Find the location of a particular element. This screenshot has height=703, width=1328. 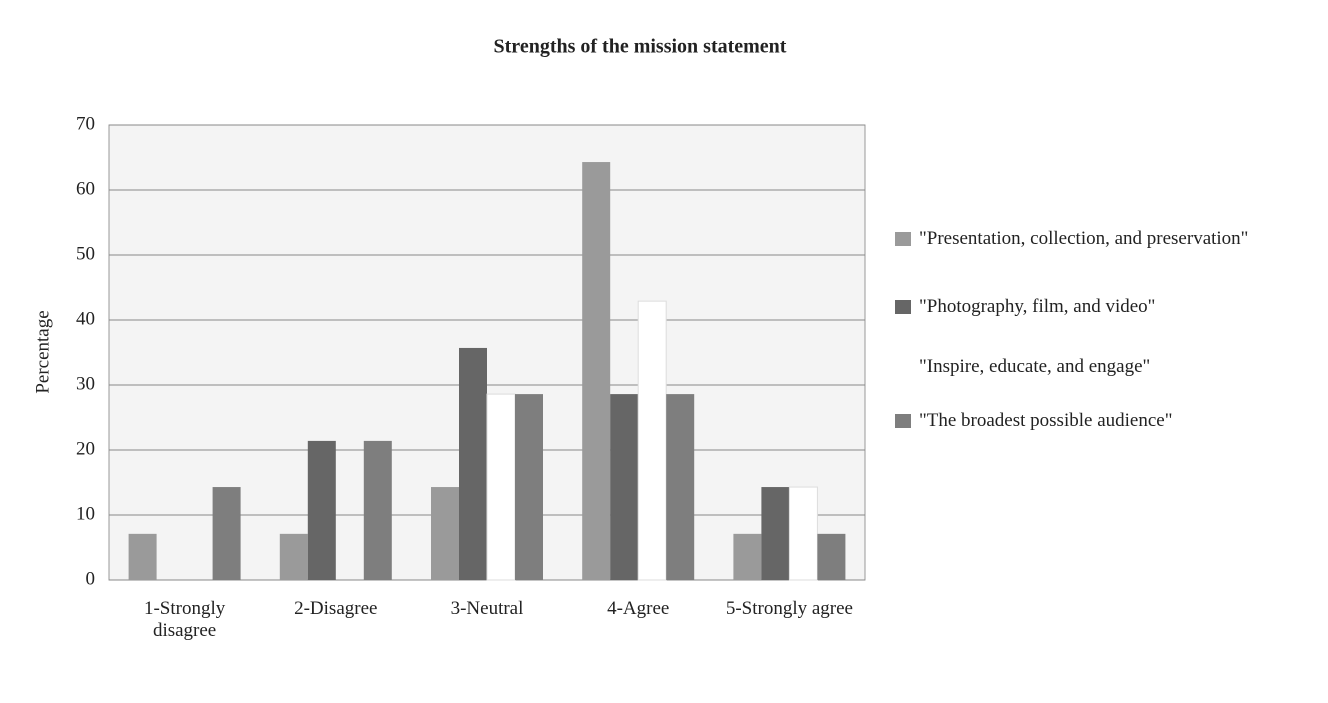

y-tick-label: 20 is located at coordinates (85, 448).